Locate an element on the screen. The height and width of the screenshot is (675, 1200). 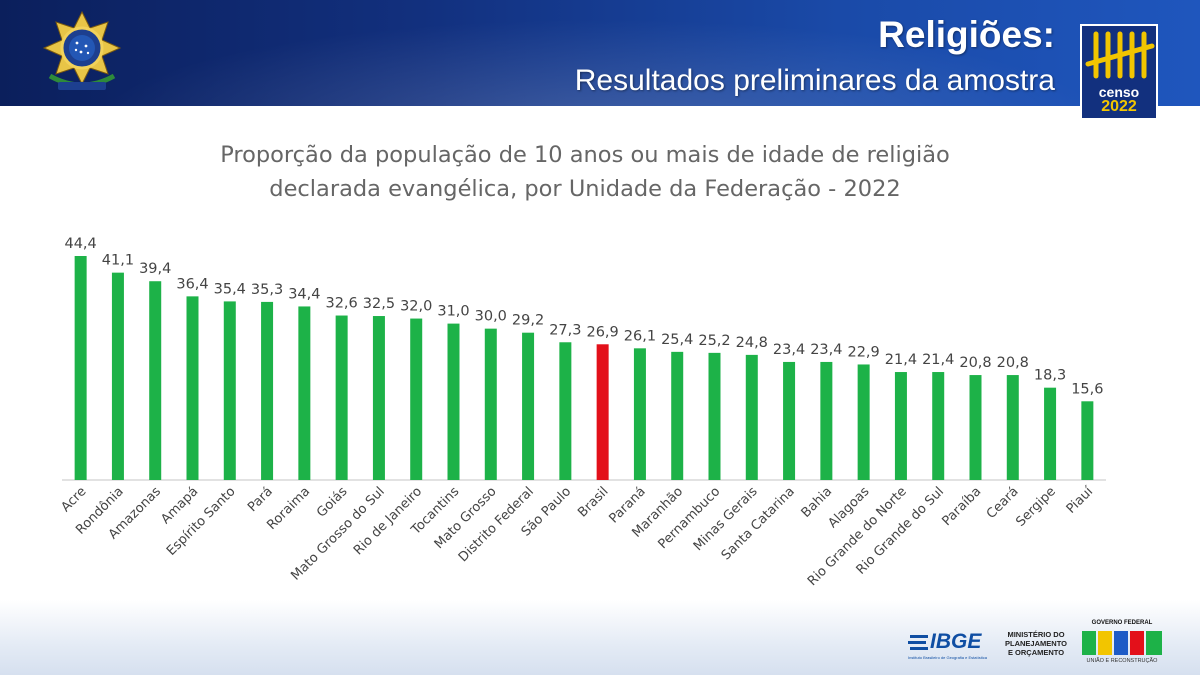
slide-subtitle: Resultados preliminares da amostra is located at coordinates (814, 80).